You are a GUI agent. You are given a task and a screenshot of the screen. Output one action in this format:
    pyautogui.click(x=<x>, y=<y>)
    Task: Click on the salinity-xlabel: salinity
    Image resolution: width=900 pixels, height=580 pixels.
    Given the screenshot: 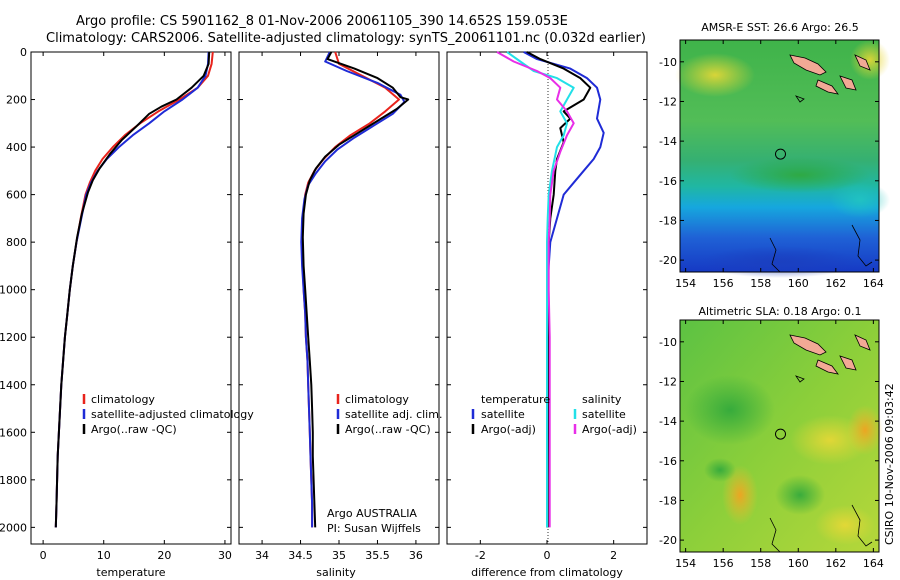 What is the action you would take?
    pyautogui.click(x=336, y=572)
    